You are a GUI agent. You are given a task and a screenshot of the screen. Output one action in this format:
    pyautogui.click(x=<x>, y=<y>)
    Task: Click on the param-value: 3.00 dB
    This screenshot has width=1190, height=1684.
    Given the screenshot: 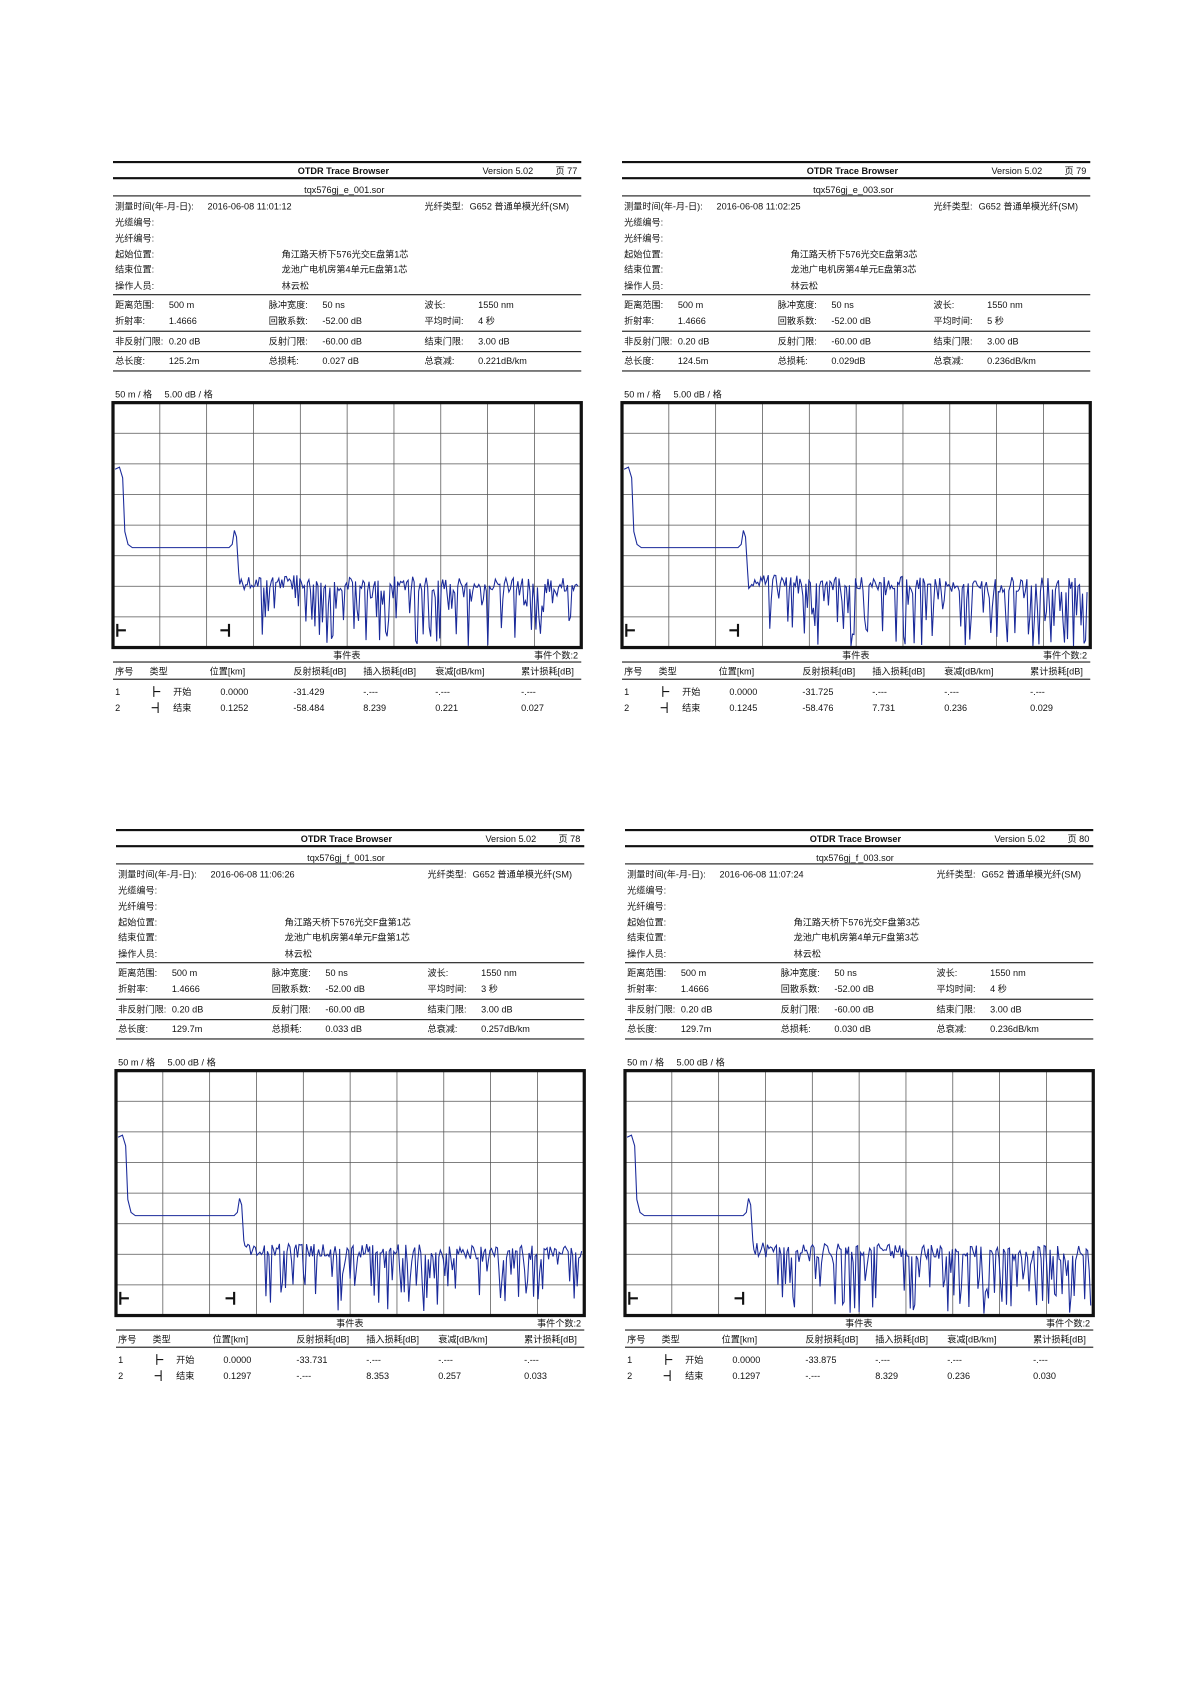 What is the action you would take?
    pyautogui.click(x=497, y=1009)
    